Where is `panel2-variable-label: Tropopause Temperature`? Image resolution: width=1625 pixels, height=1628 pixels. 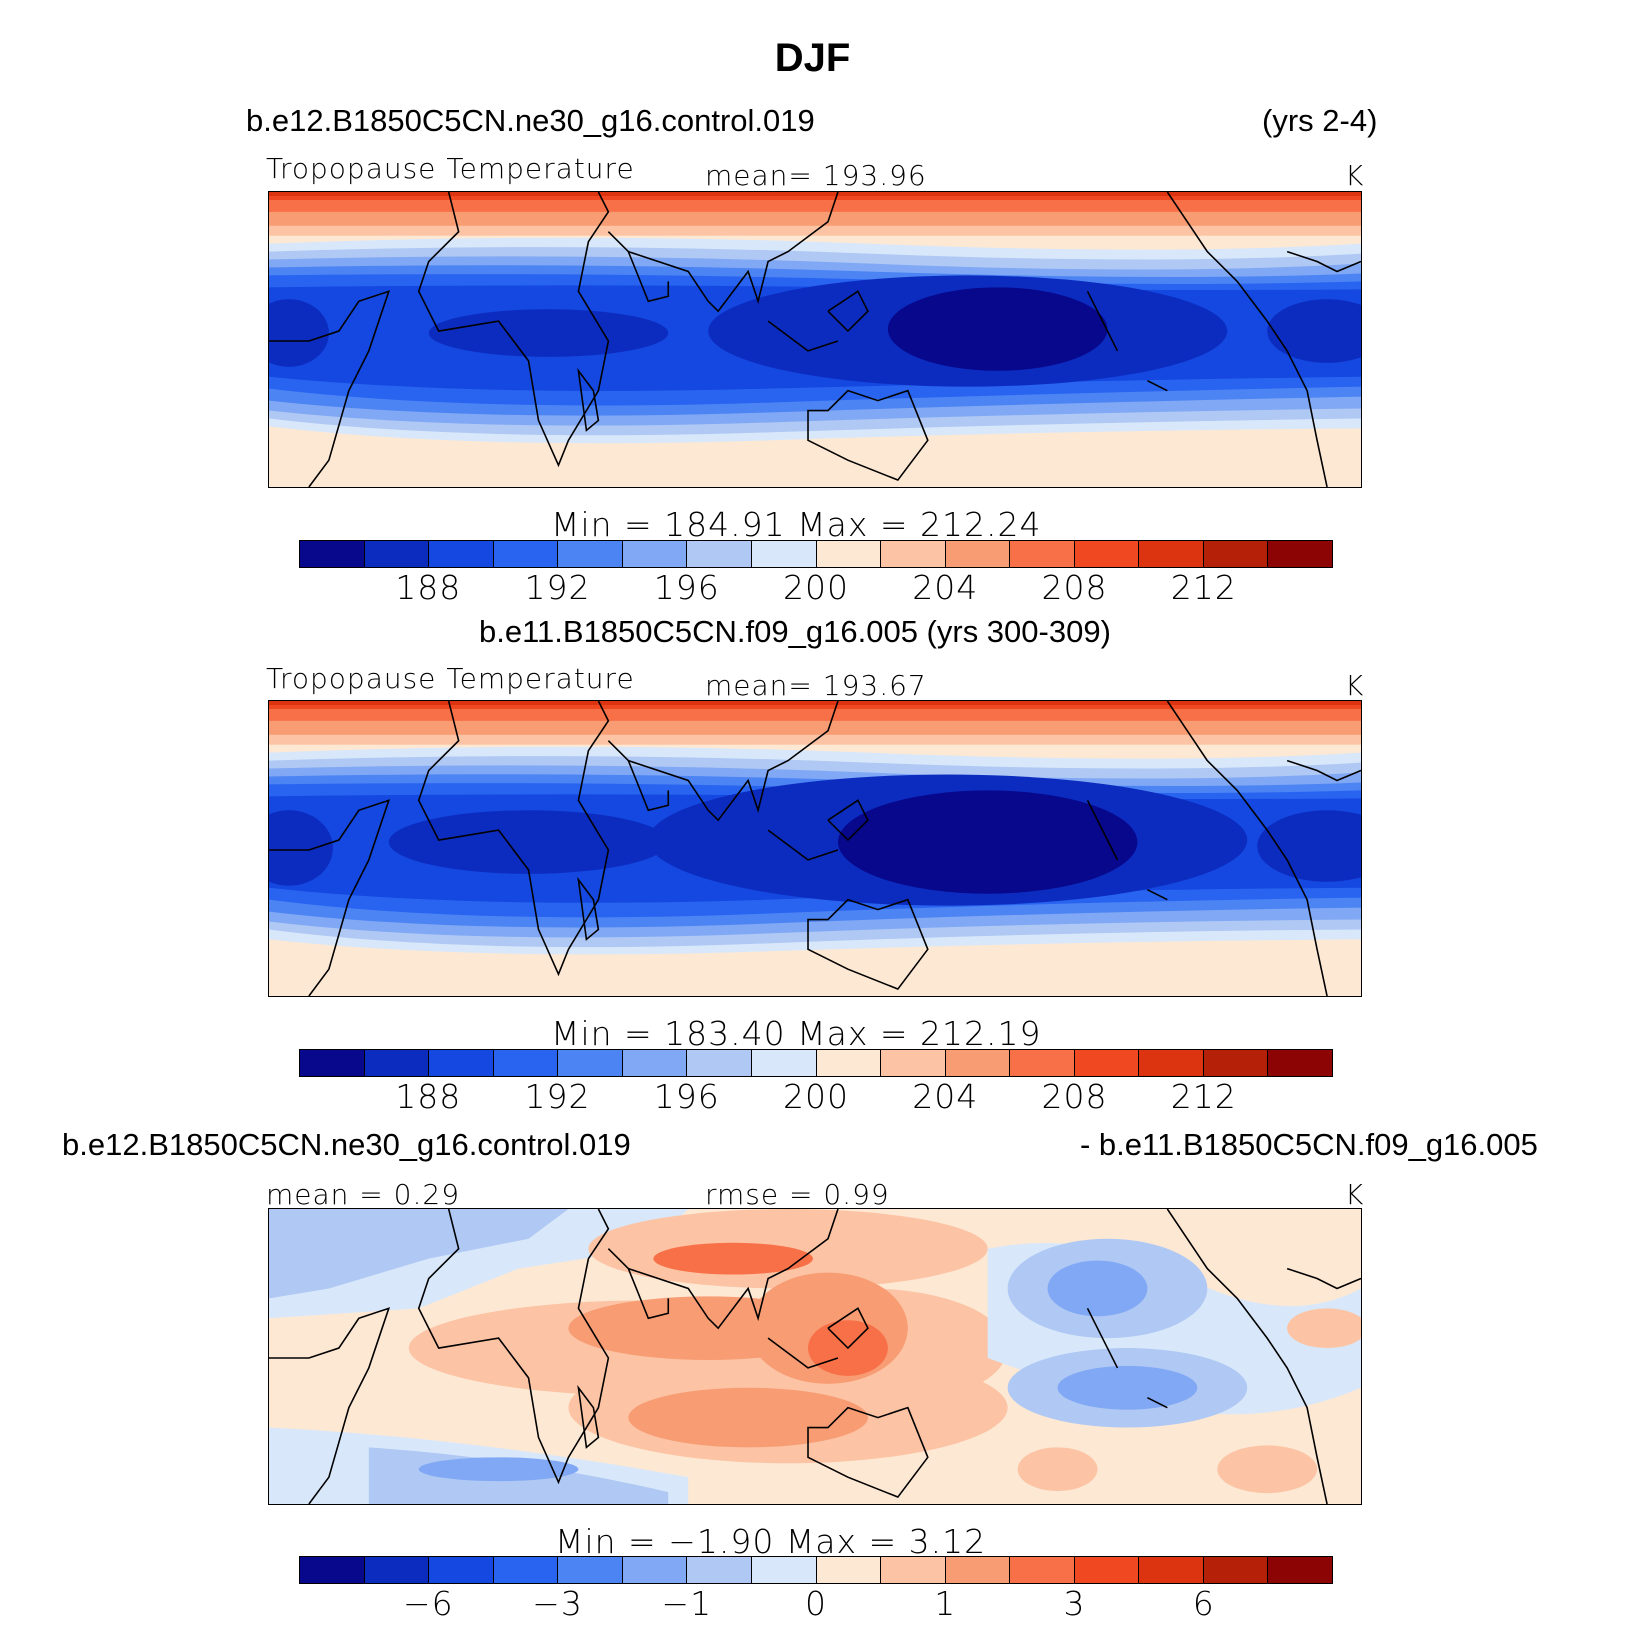
panel2-variable-label: Tropopause Temperature is located at coordinates (450, 678).